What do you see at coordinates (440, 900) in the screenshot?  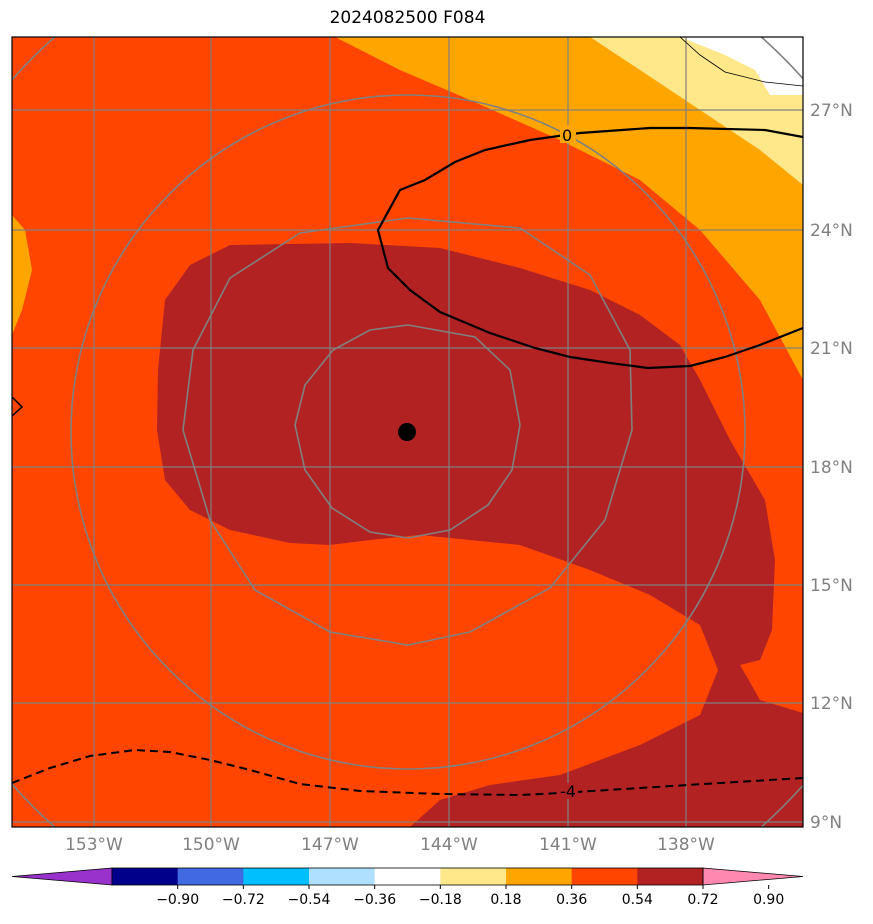 I see `colorbar-tick-label: −0.18` at bounding box center [440, 900].